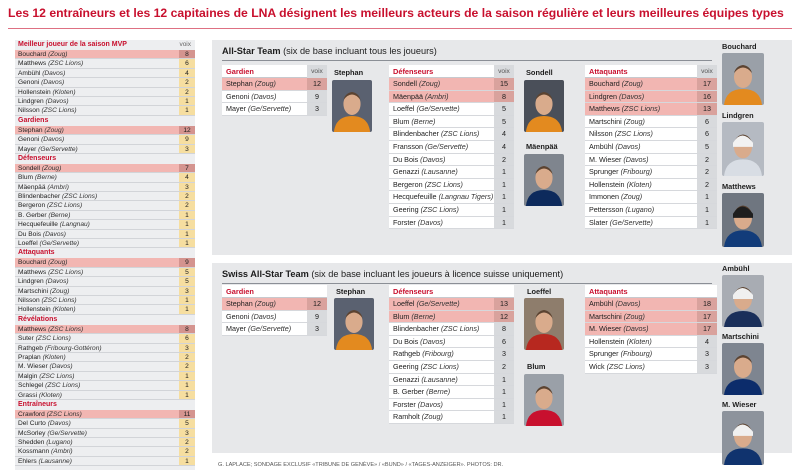  I want to click on sidebar-vote-row: Hecquefeuille (Langnau) 1, so click(105, 225).